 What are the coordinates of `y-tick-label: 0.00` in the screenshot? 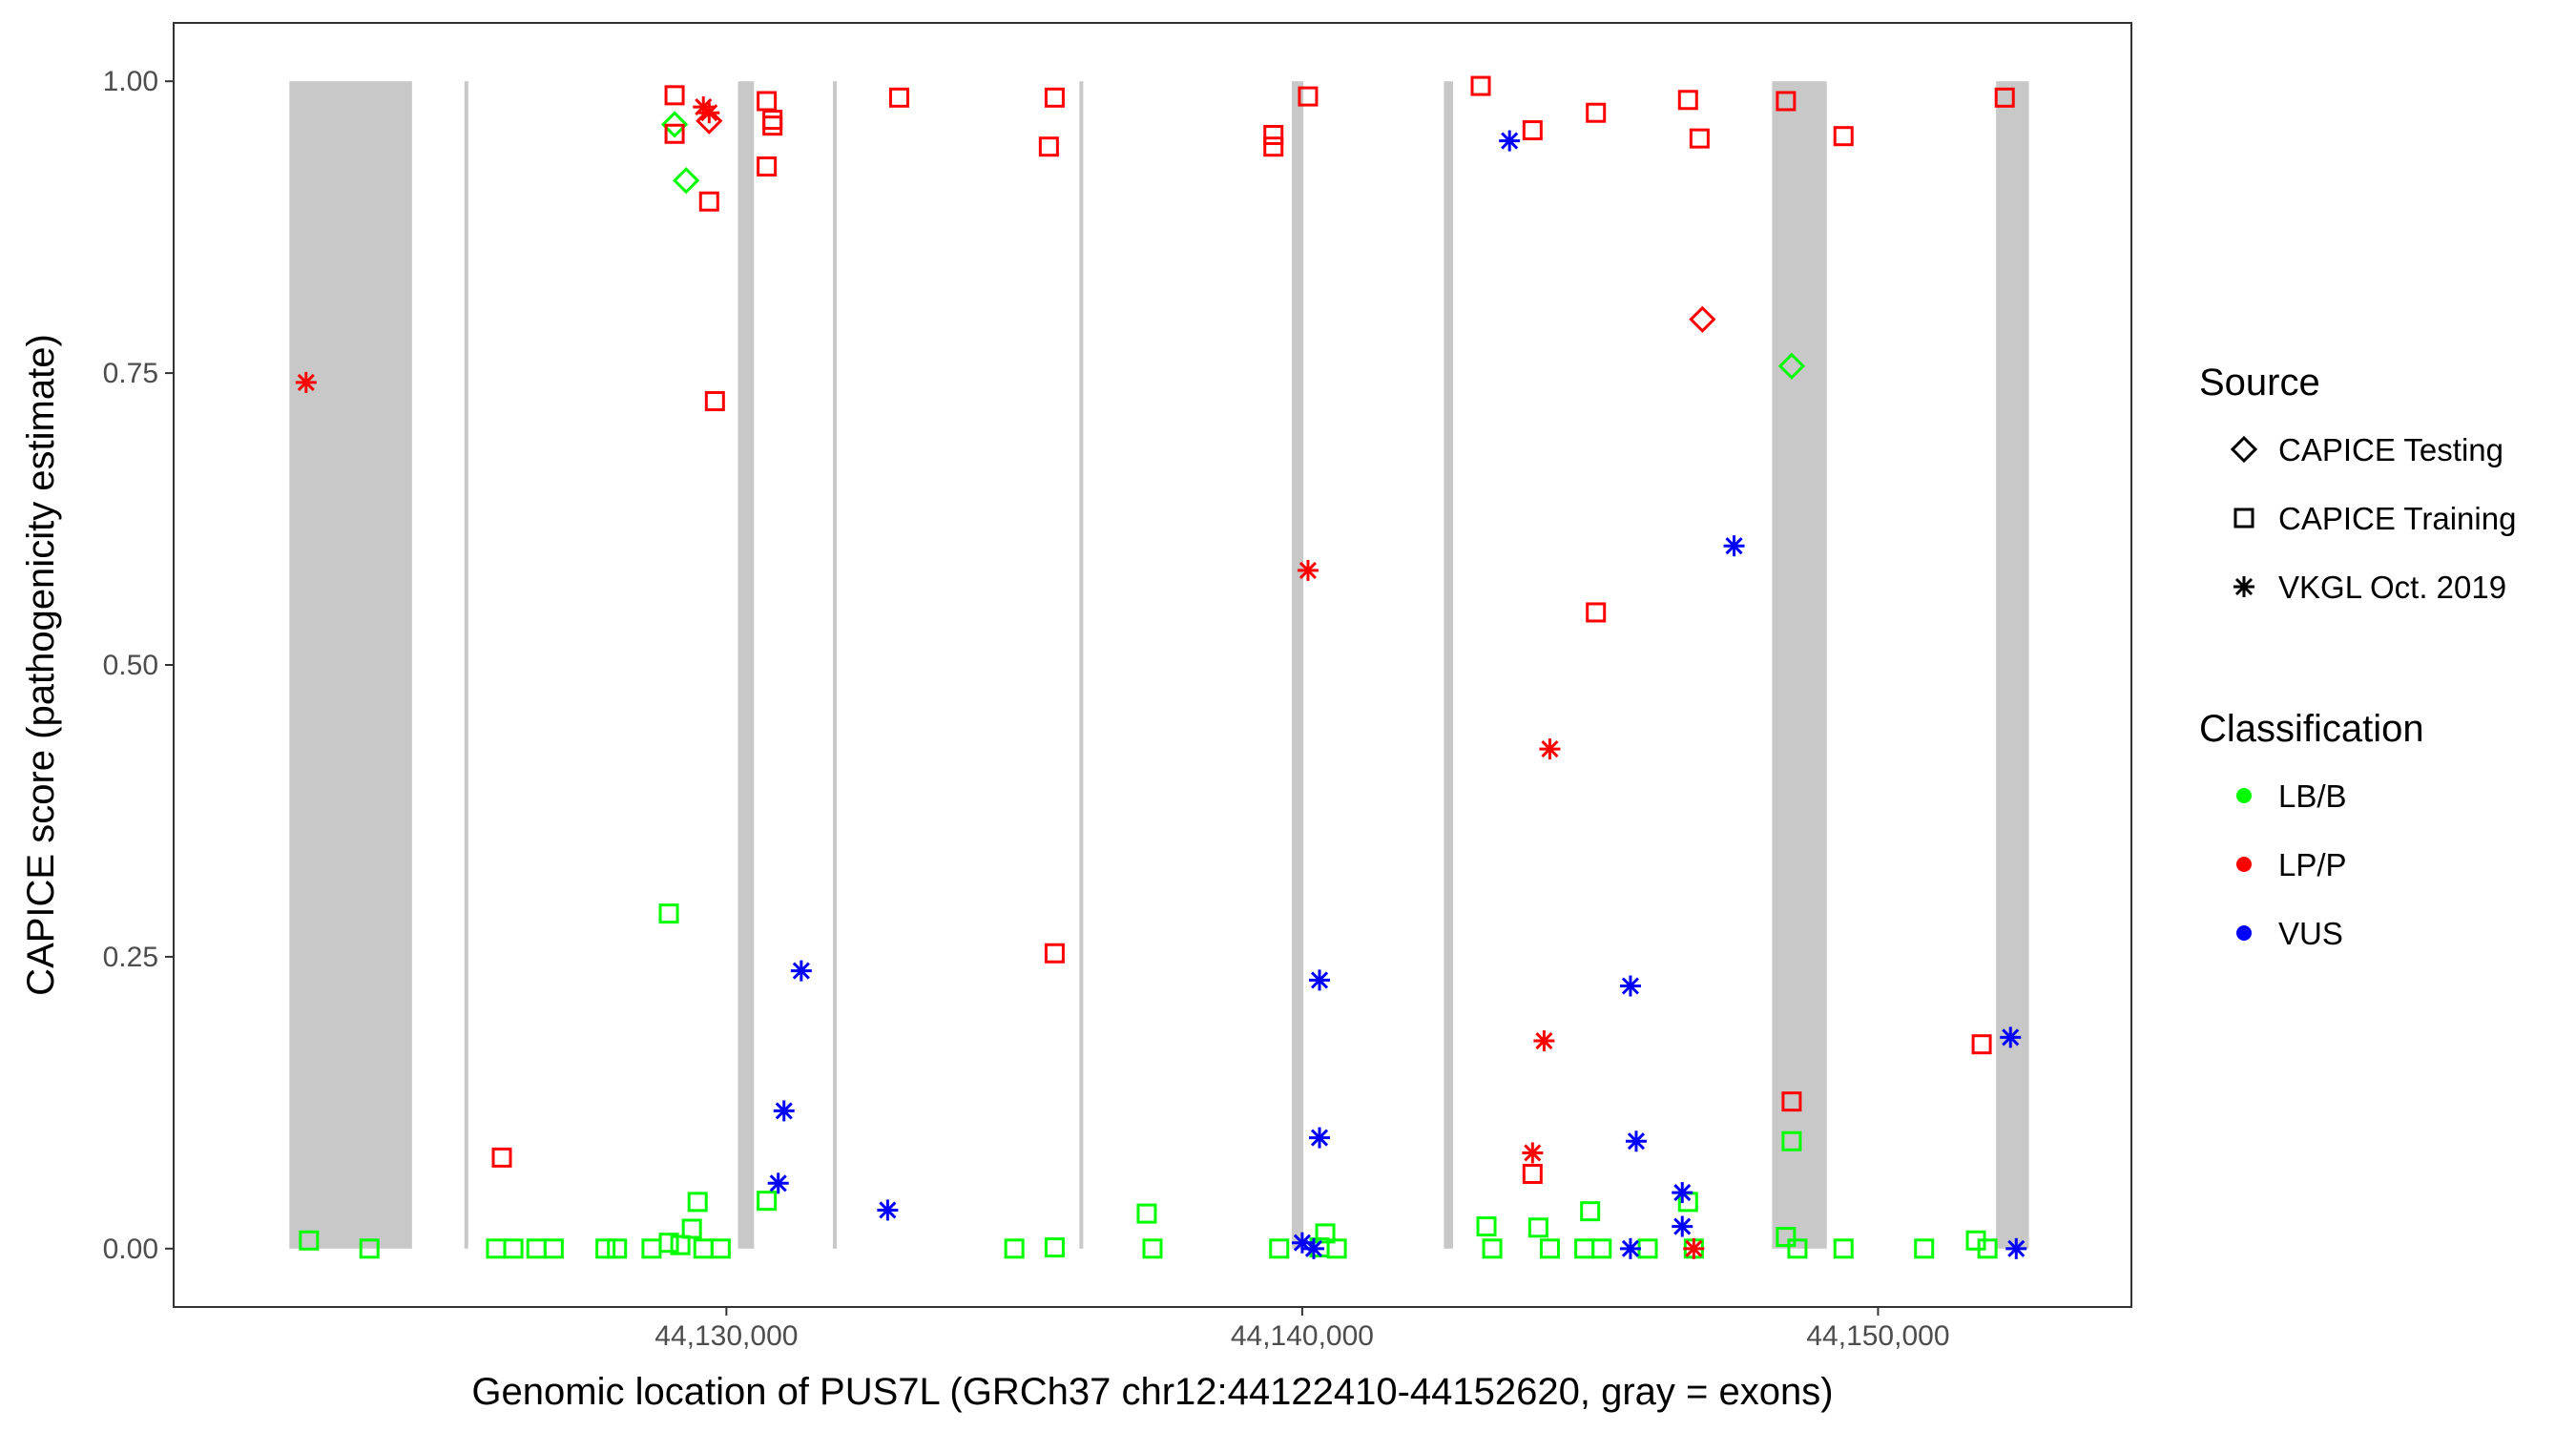 It's located at (130, 1249).